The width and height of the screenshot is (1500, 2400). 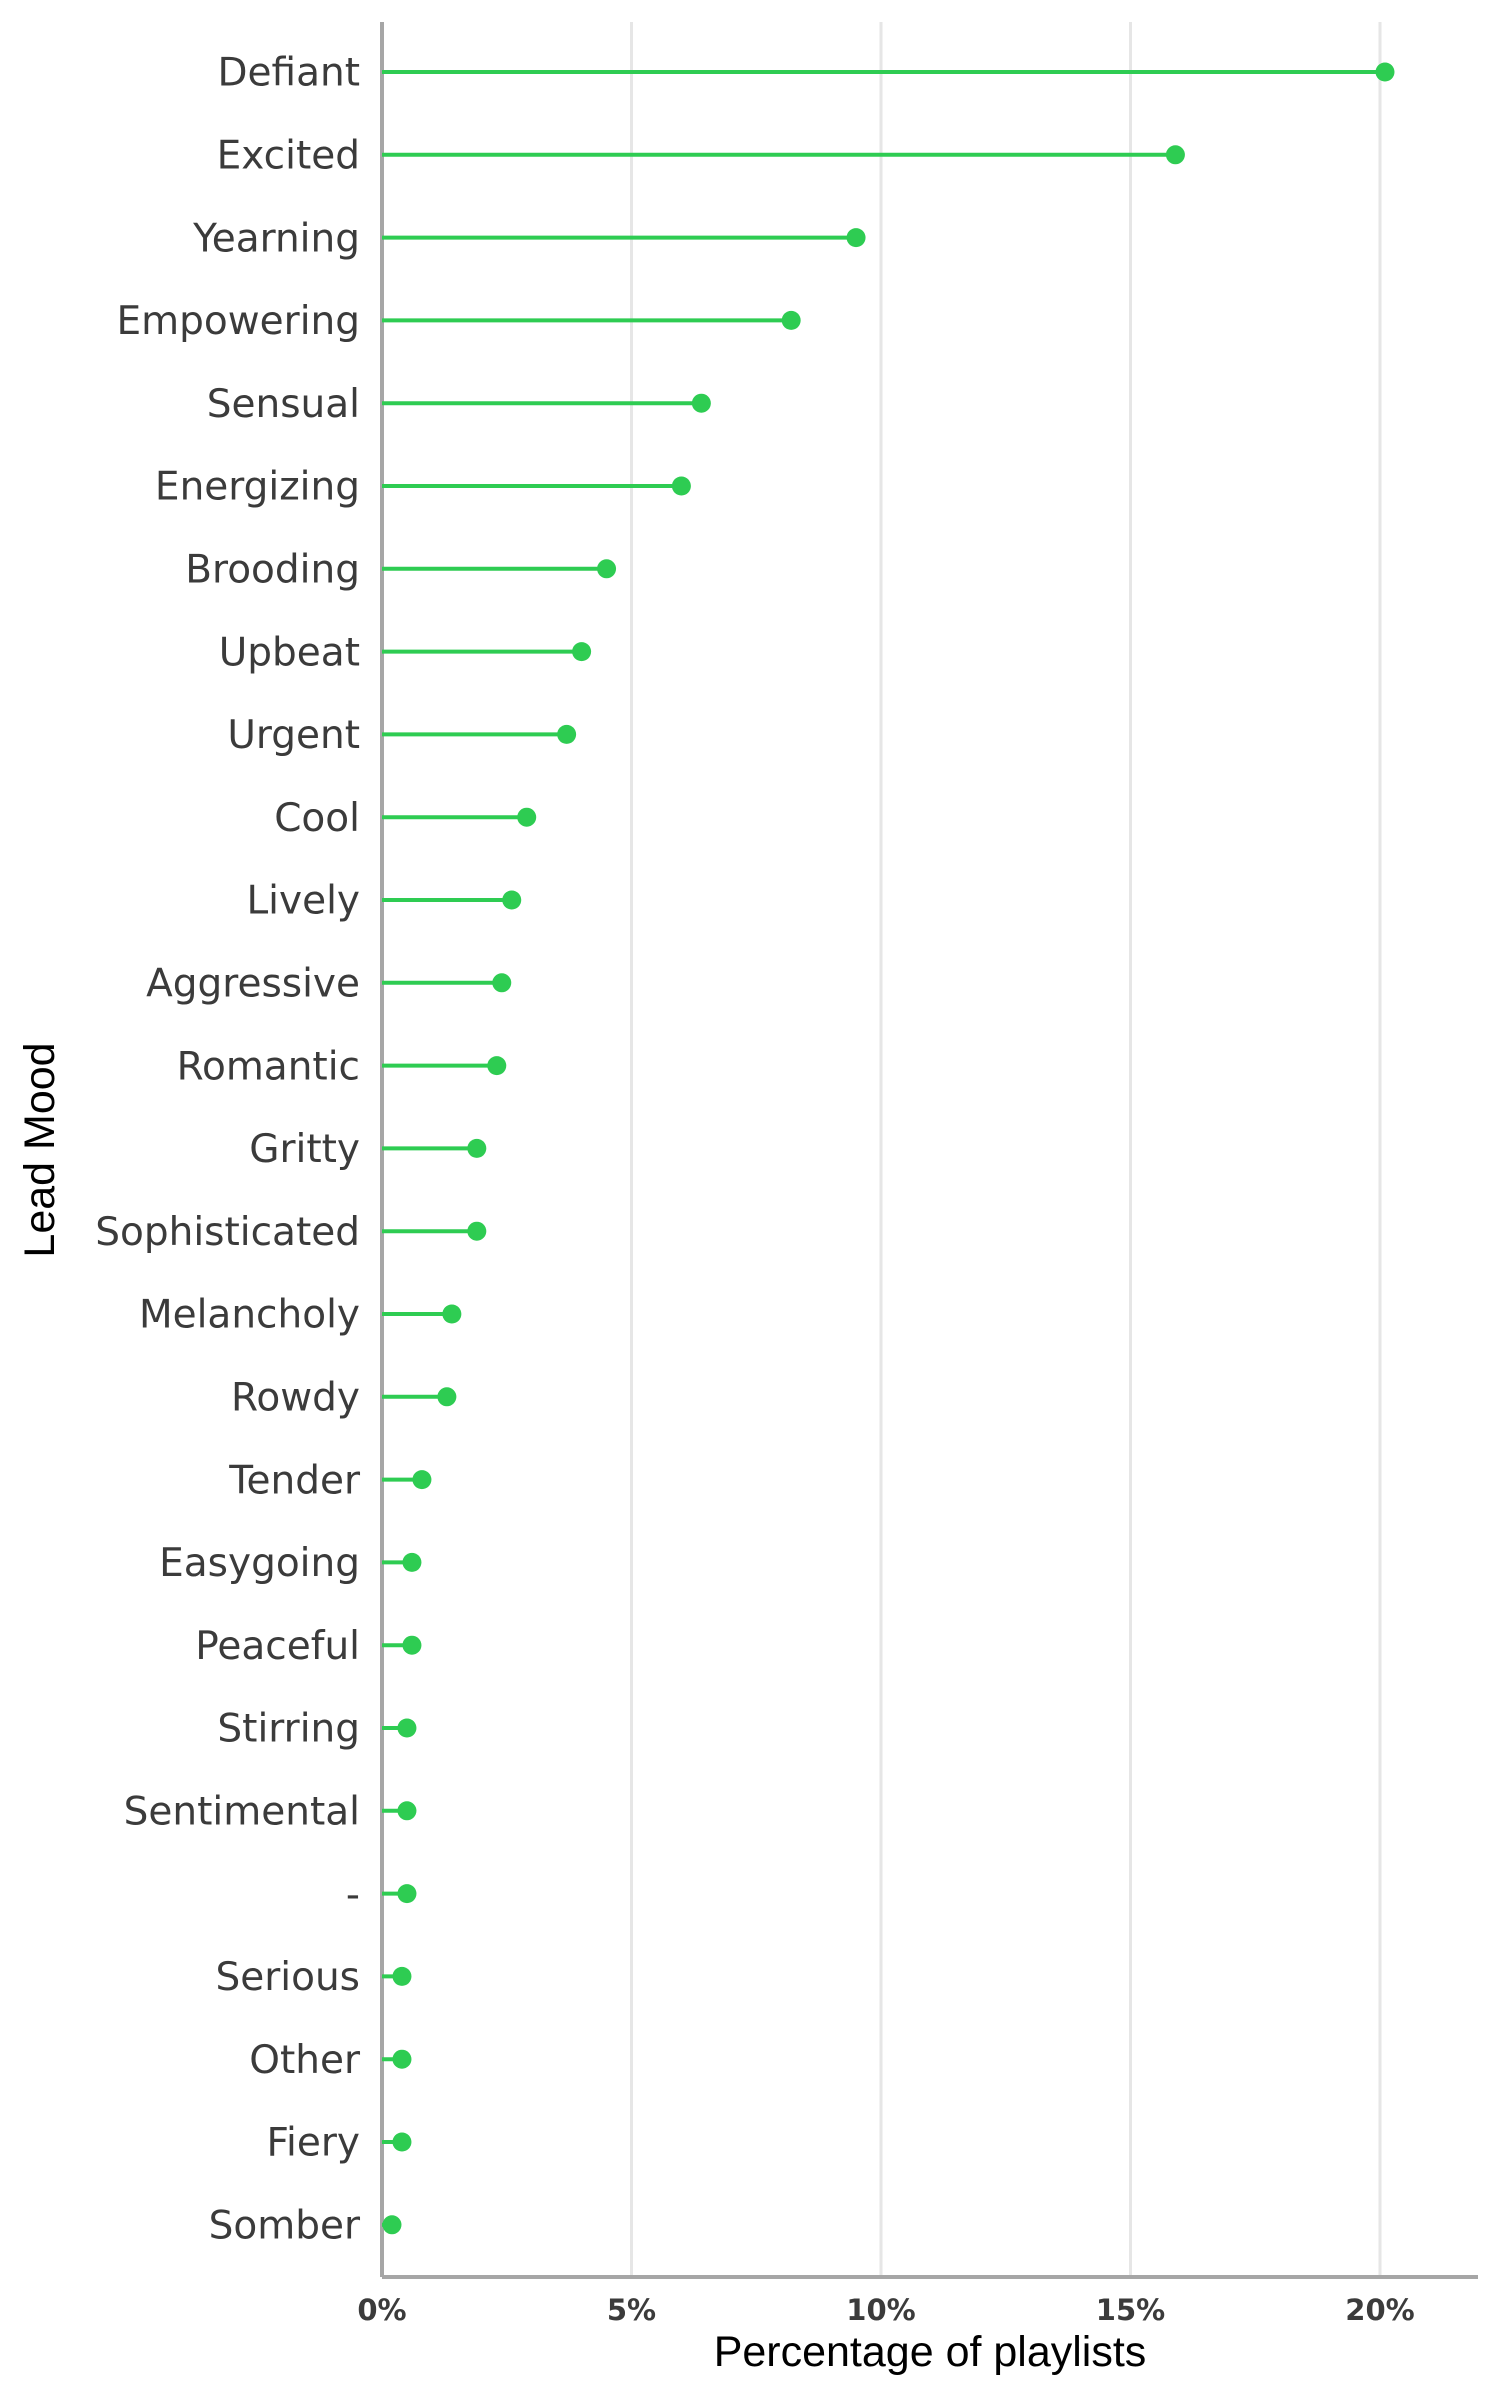 I want to click on category-label: Fiery, so click(x=313, y=2143).